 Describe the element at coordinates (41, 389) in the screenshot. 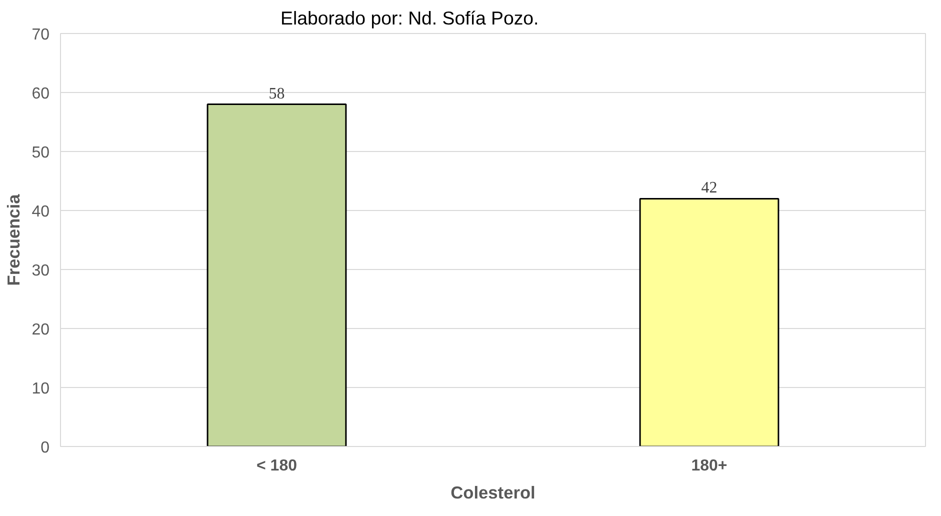

I see `y-tick-label: 10` at that location.